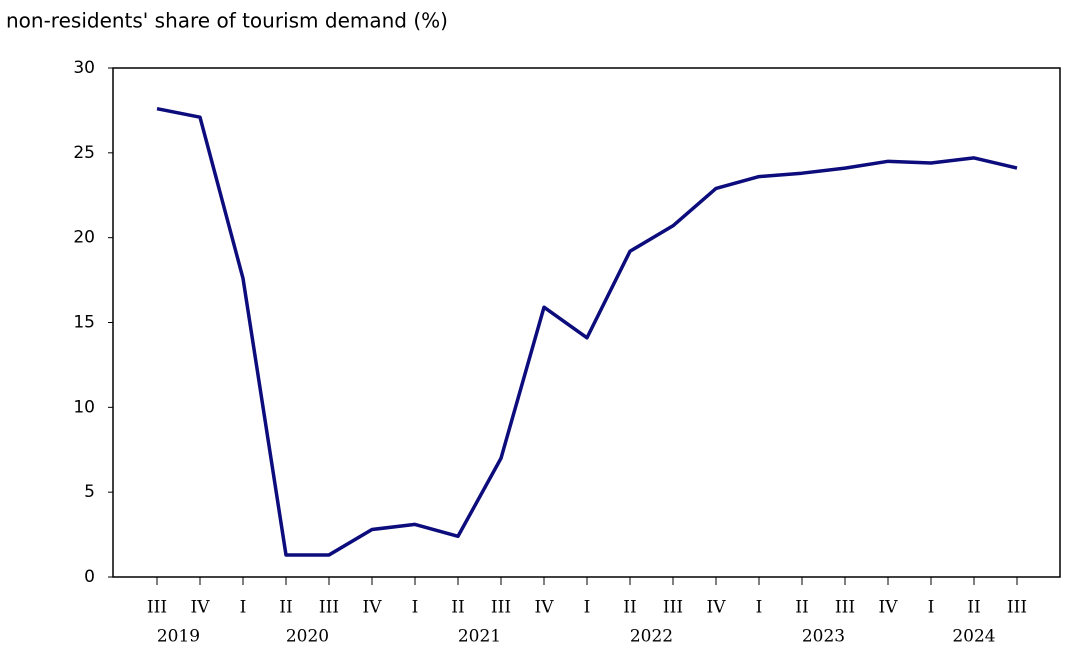 The width and height of the screenshot is (1091, 658). I want to click on x-group-label: 2019, so click(178, 637).